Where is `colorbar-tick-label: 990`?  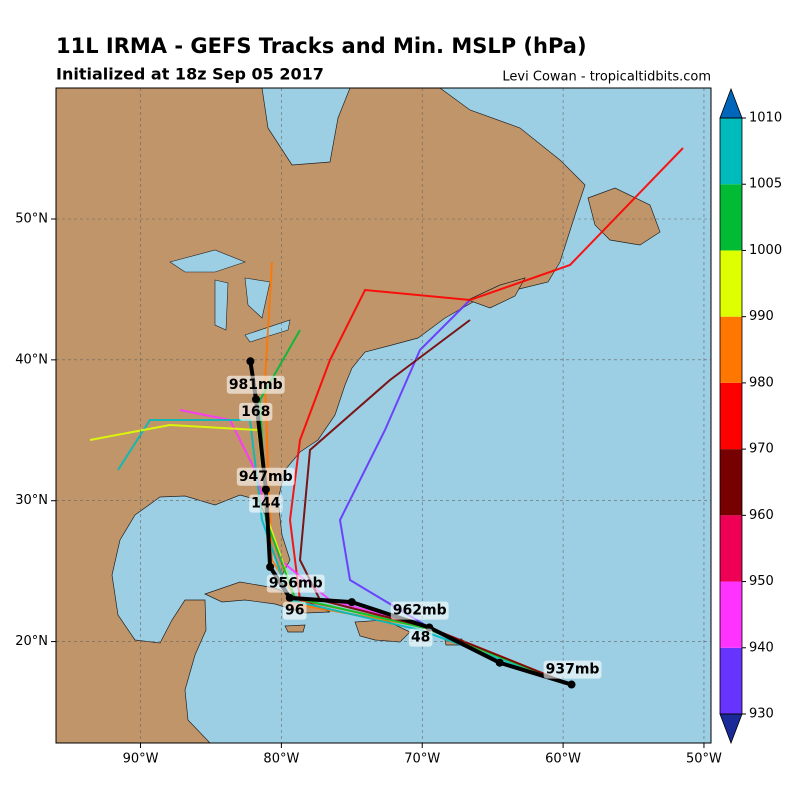 colorbar-tick-label: 990 is located at coordinates (761, 316).